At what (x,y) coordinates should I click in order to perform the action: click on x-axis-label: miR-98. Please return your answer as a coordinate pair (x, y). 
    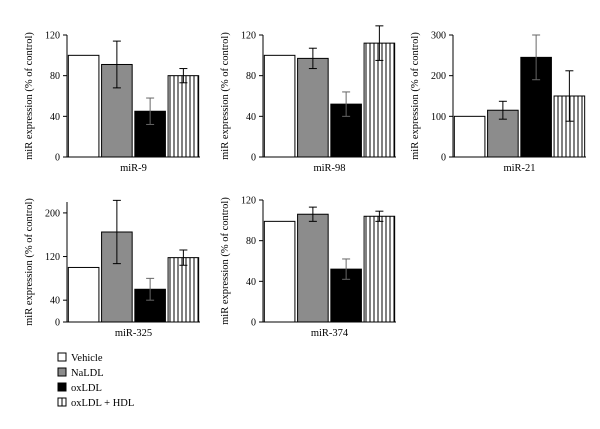
    Looking at the image, I should click on (329, 168).